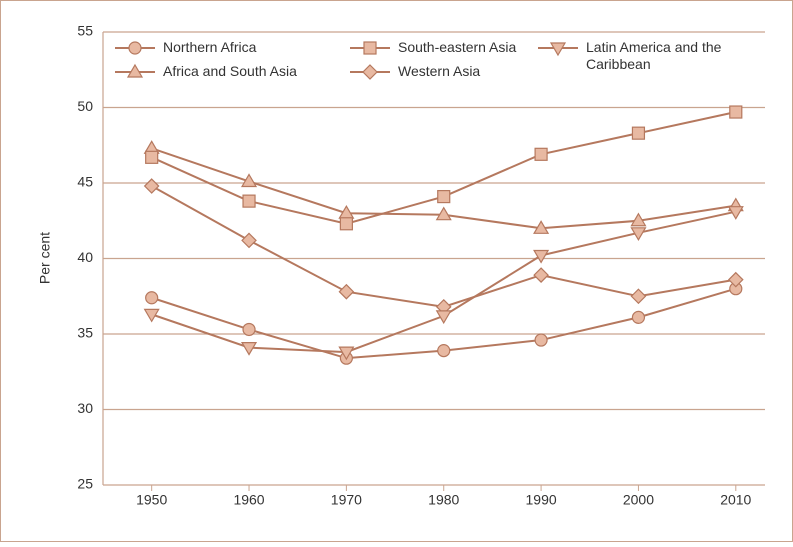 The image size is (793, 547). I want to click on legend-item: South-eastern Asia, so click(457, 47).